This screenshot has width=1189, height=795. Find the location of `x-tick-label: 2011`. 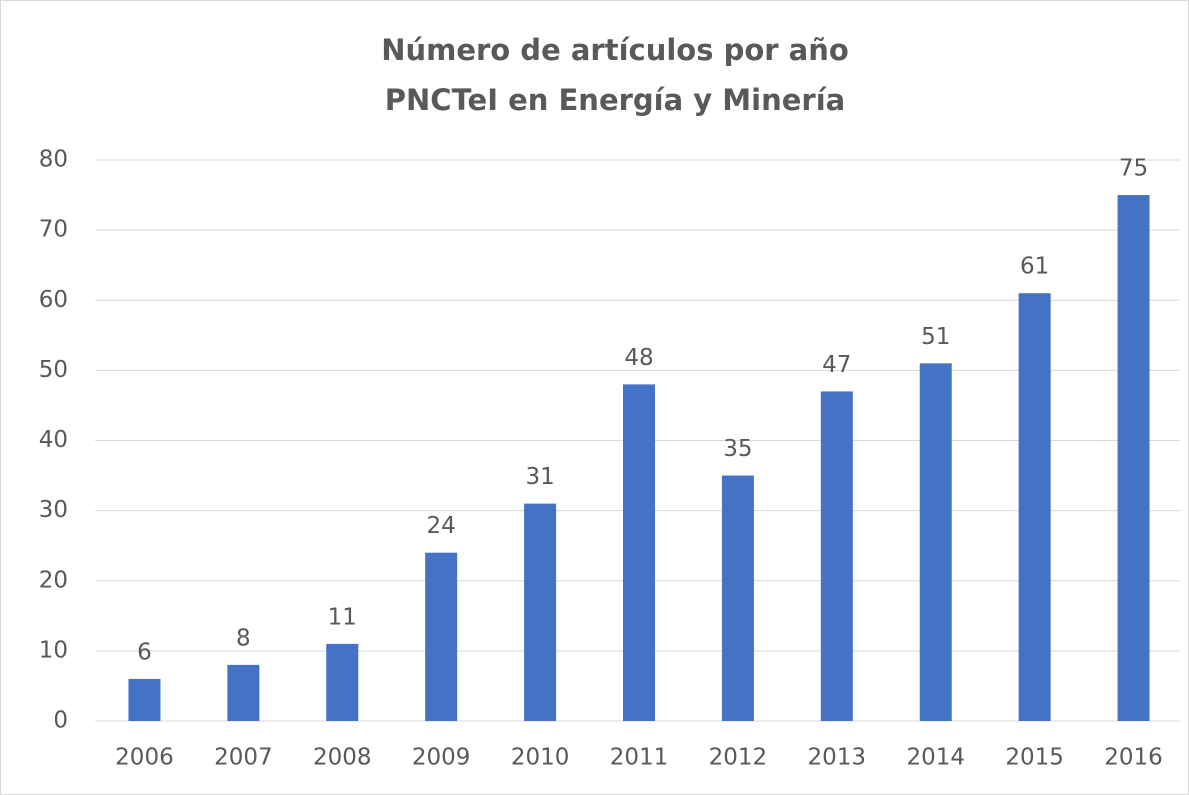

x-tick-label: 2011 is located at coordinates (639, 758).